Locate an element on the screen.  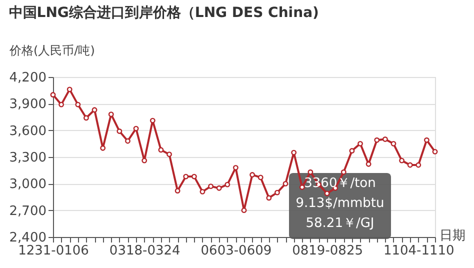
x-axis-title: 日期 is located at coordinates (453, 236).